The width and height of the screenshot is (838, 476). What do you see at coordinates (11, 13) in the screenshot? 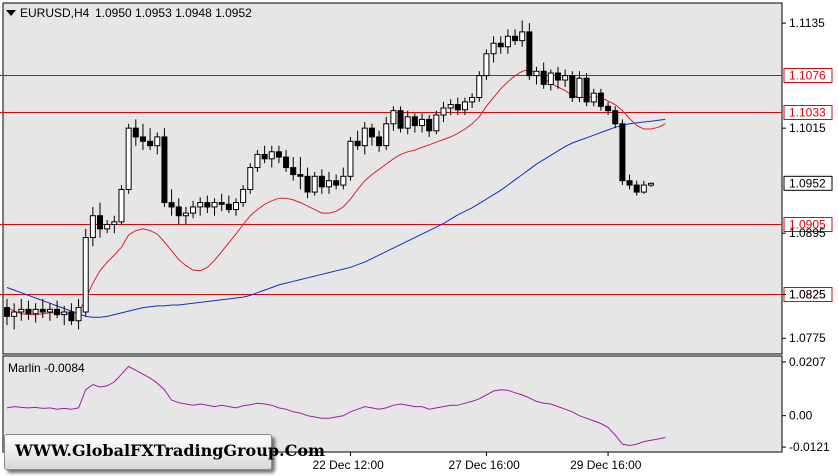
I see `symbol-menu-triangle-icon` at bounding box center [11, 13].